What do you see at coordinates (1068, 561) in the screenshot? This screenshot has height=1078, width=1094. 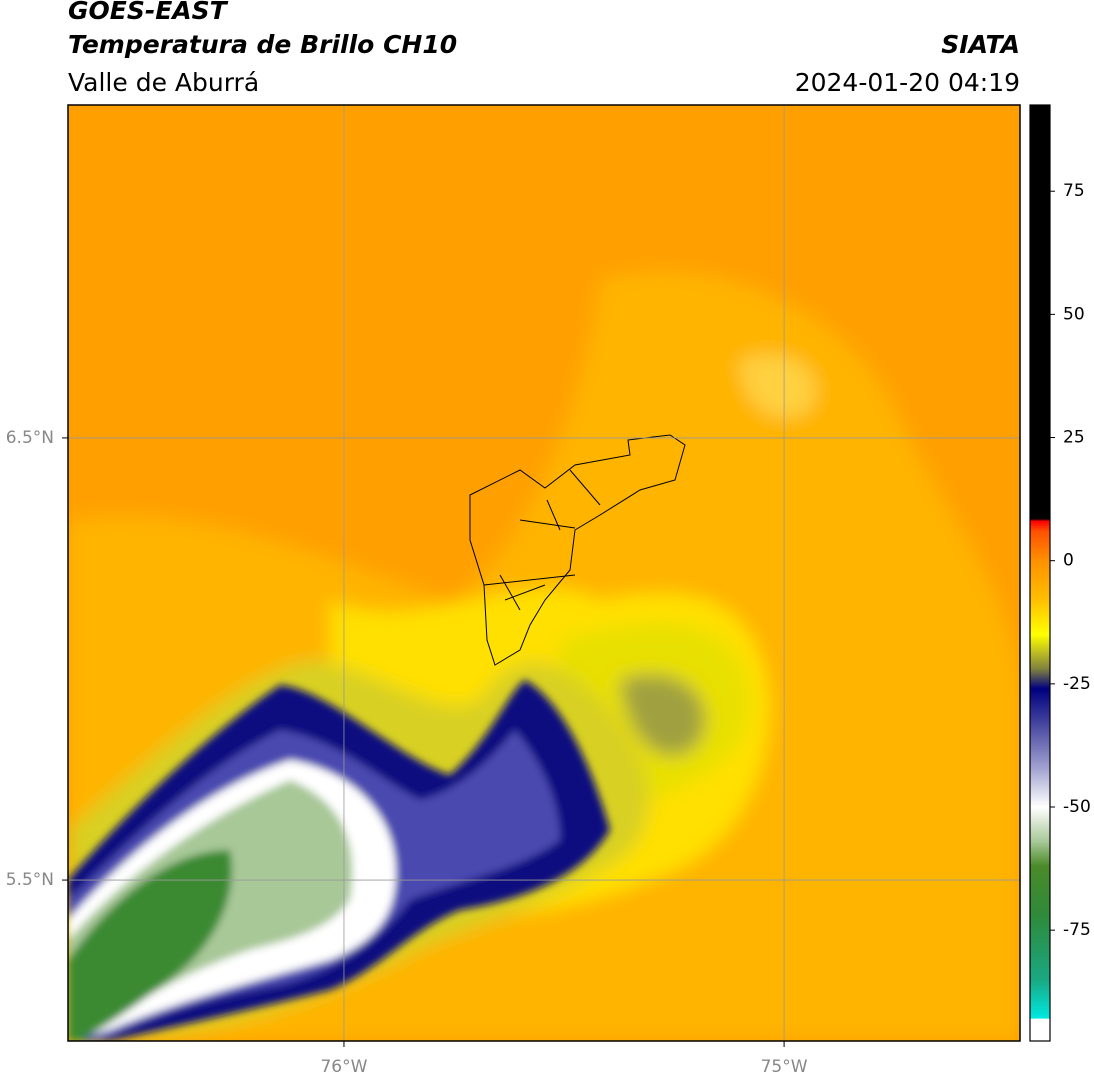 I see `colorbar-tick-label: 0` at bounding box center [1068, 561].